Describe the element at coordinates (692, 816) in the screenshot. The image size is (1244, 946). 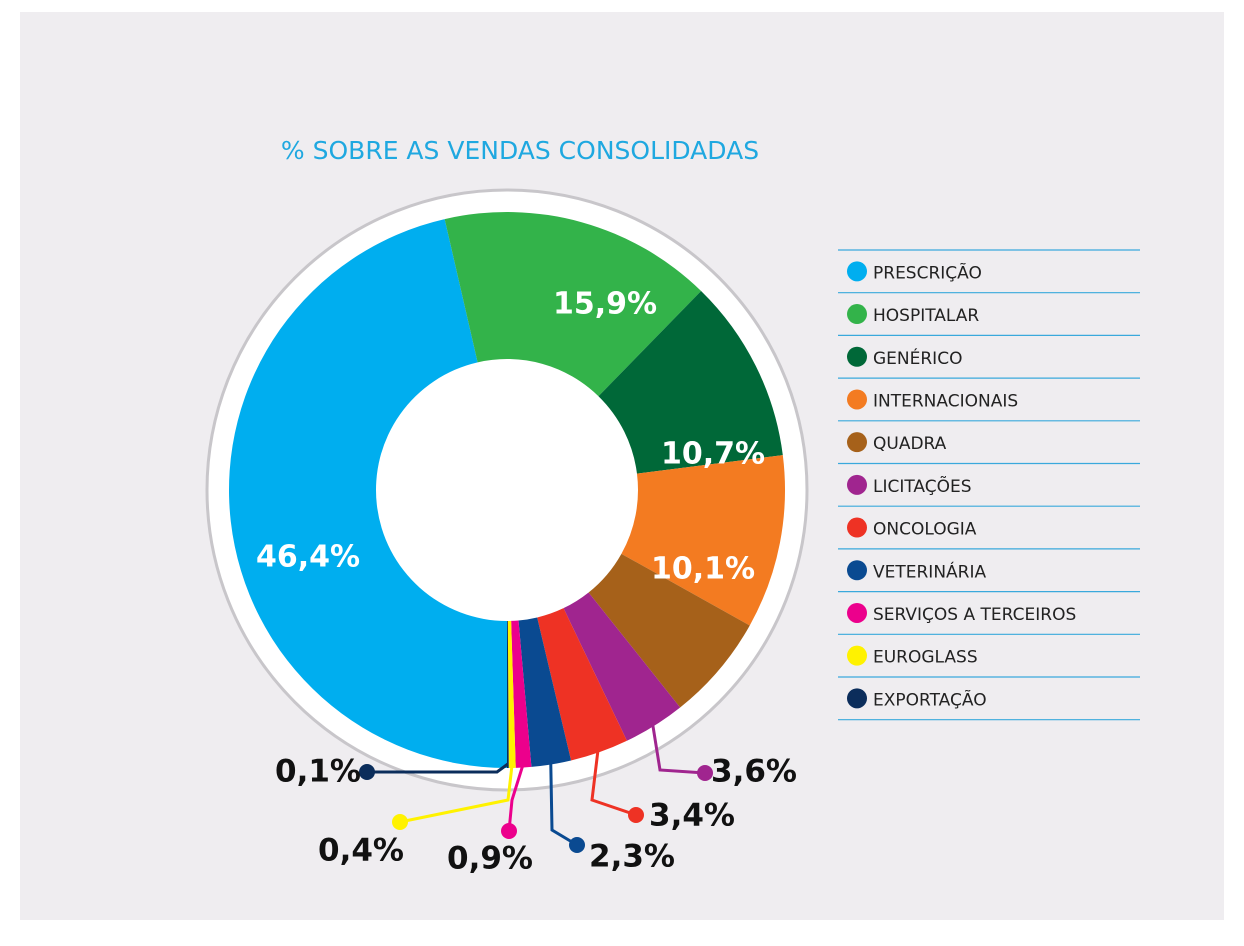
I see `data-label: 3,4%` at that location.